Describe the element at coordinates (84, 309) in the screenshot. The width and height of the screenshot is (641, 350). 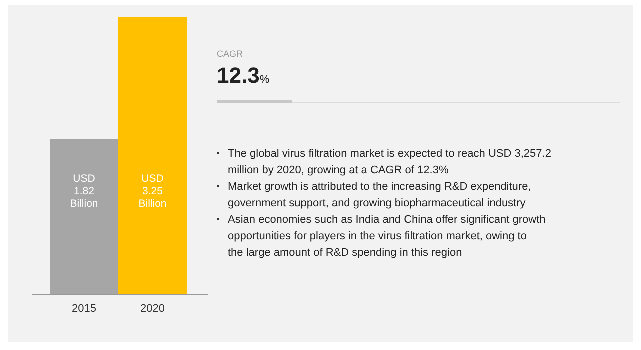
I see `x-tick-label: 2015` at that location.